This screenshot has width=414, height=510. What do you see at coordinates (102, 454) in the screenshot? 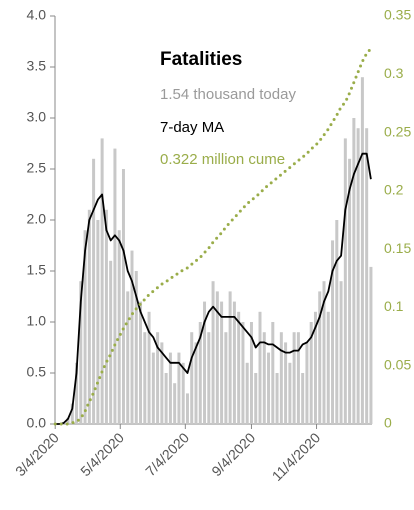
I see `x-tick-label: 5/4/2020` at bounding box center [102, 454].